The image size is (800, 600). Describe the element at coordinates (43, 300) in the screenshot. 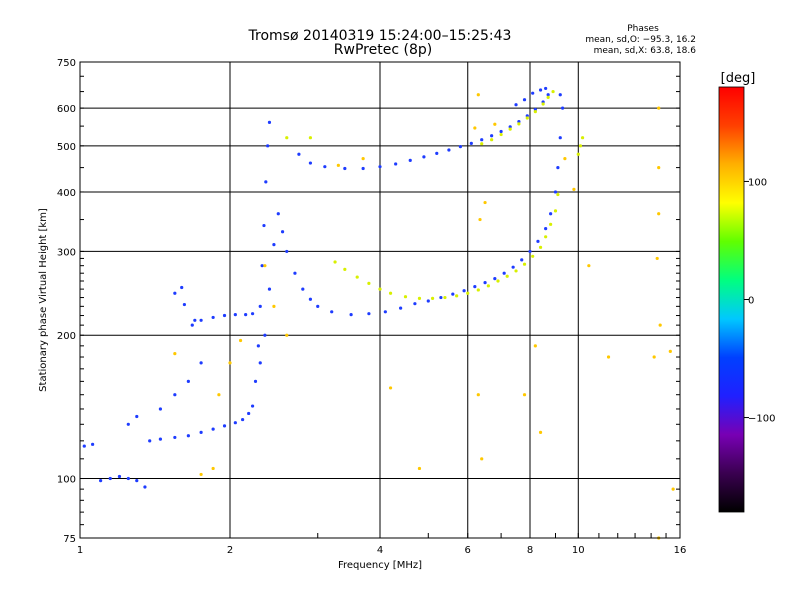

I see `y-axis-label: Stationary phase Virtual Height [km]` at that location.